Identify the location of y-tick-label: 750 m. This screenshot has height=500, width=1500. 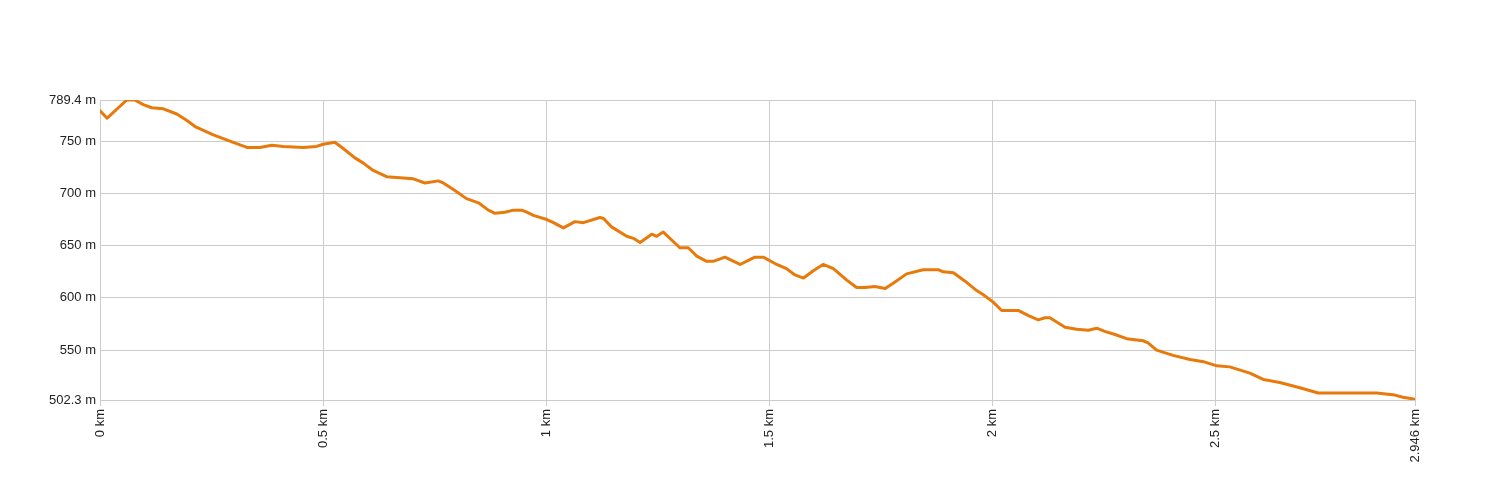
(77, 140).